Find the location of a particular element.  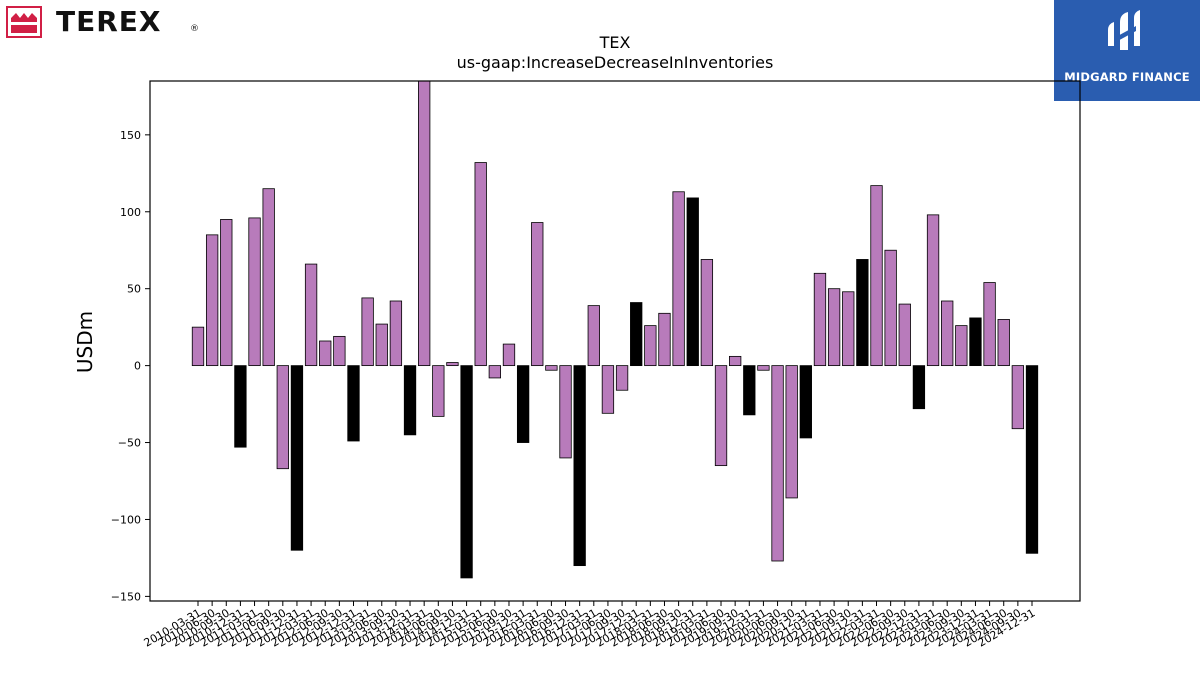

chart-subtitle: us-gaap:IncreaseDecreaseInInventories is located at coordinates (615, 62).